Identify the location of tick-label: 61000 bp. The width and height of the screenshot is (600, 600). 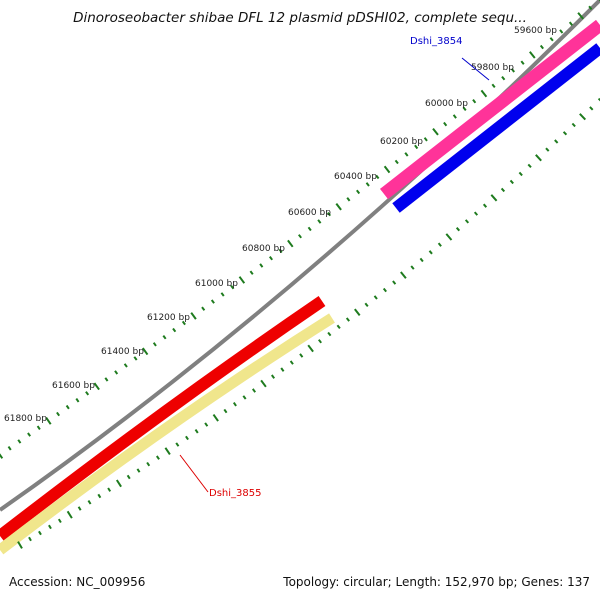
(216, 284).